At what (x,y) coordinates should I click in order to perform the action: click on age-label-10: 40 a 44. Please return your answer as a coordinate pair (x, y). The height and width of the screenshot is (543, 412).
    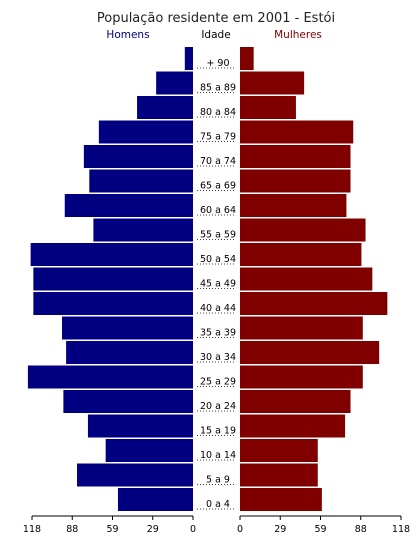
    Looking at the image, I should click on (218, 308).